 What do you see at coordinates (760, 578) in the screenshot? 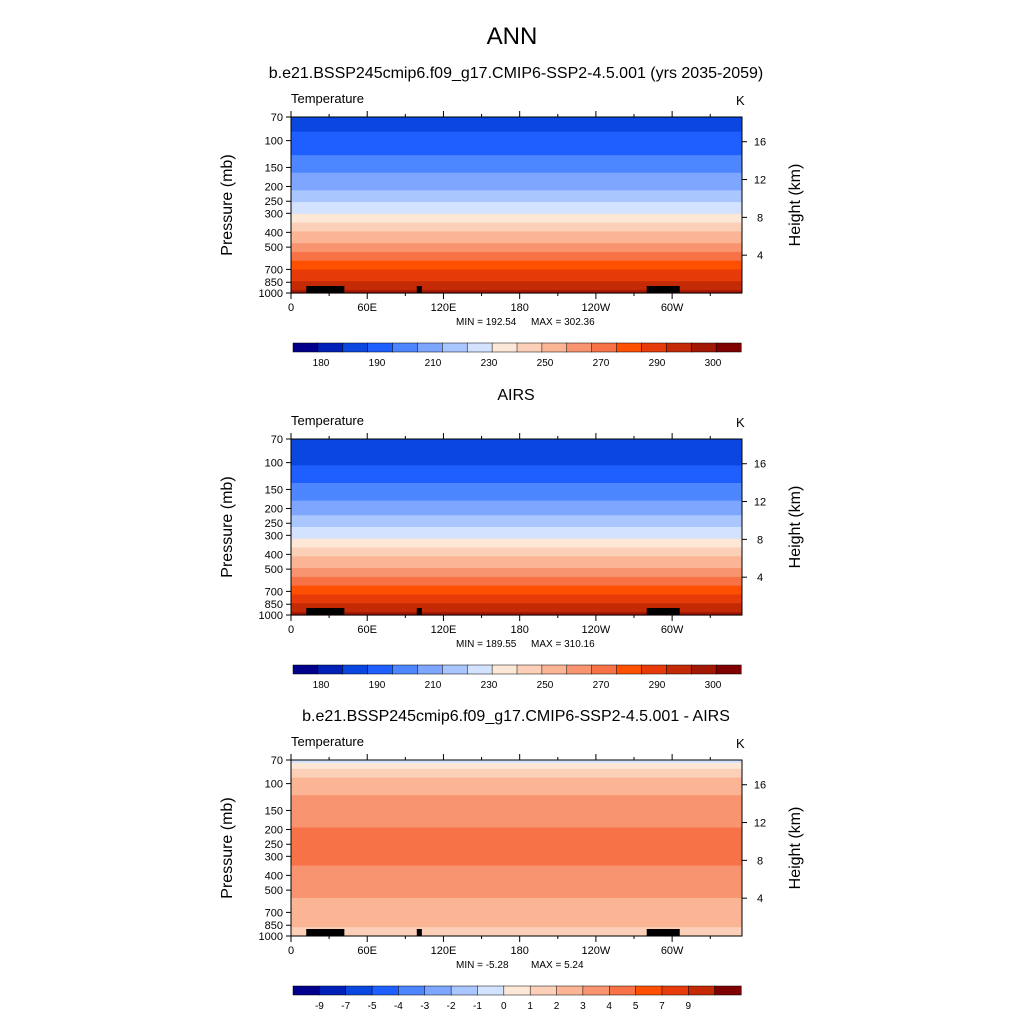
I see `height-tick-label: 4` at bounding box center [760, 578].